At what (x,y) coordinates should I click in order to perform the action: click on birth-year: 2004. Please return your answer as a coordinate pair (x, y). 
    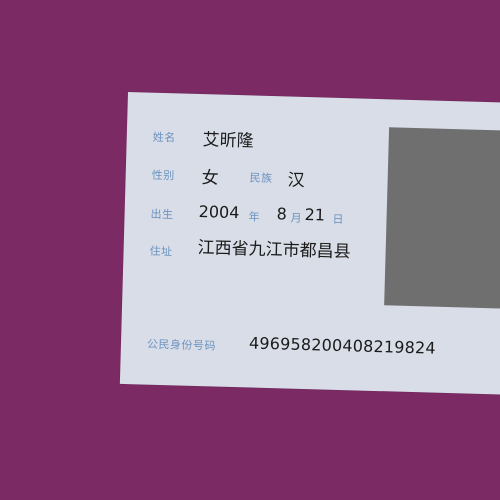
    Looking at the image, I should click on (219, 212).